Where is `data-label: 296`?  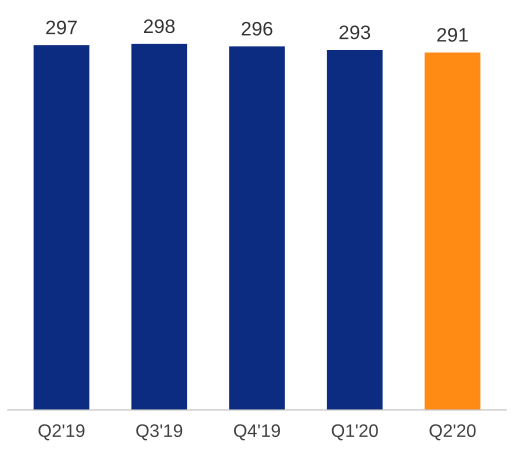
data-label: 296 is located at coordinates (257, 29).